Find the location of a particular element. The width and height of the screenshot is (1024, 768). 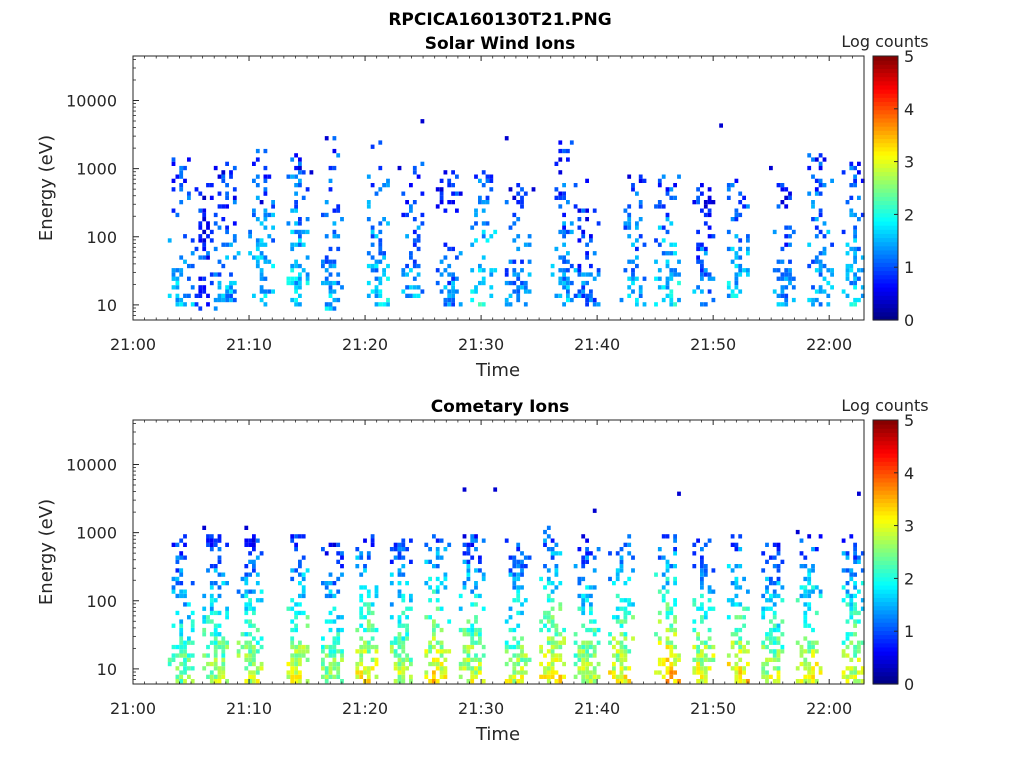

colorbar-tick-label: 1 is located at coordinates (909, 267).